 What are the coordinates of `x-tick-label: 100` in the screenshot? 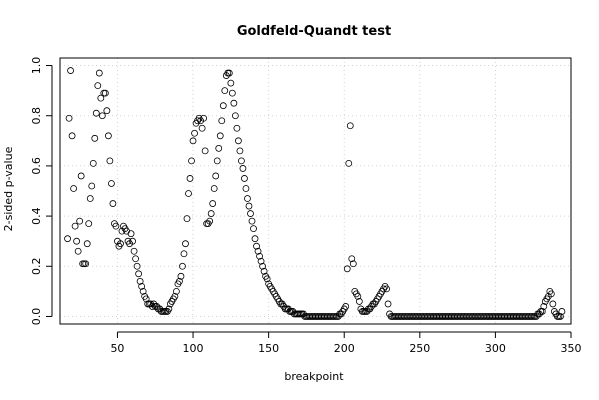 It's located at (193, 348).